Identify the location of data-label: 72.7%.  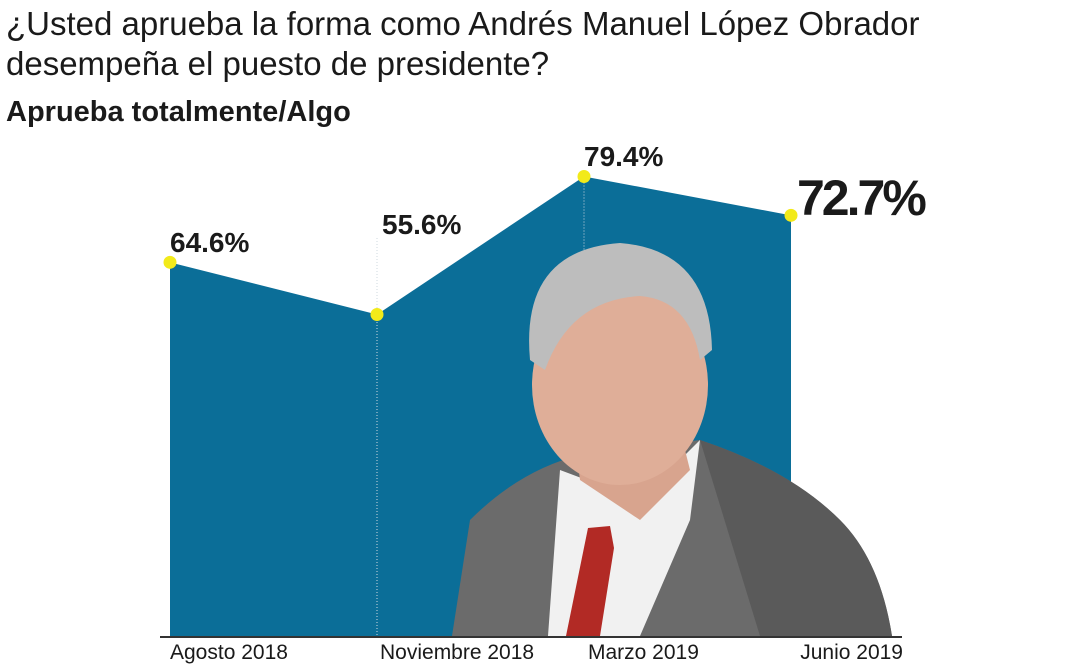
(861, 198).